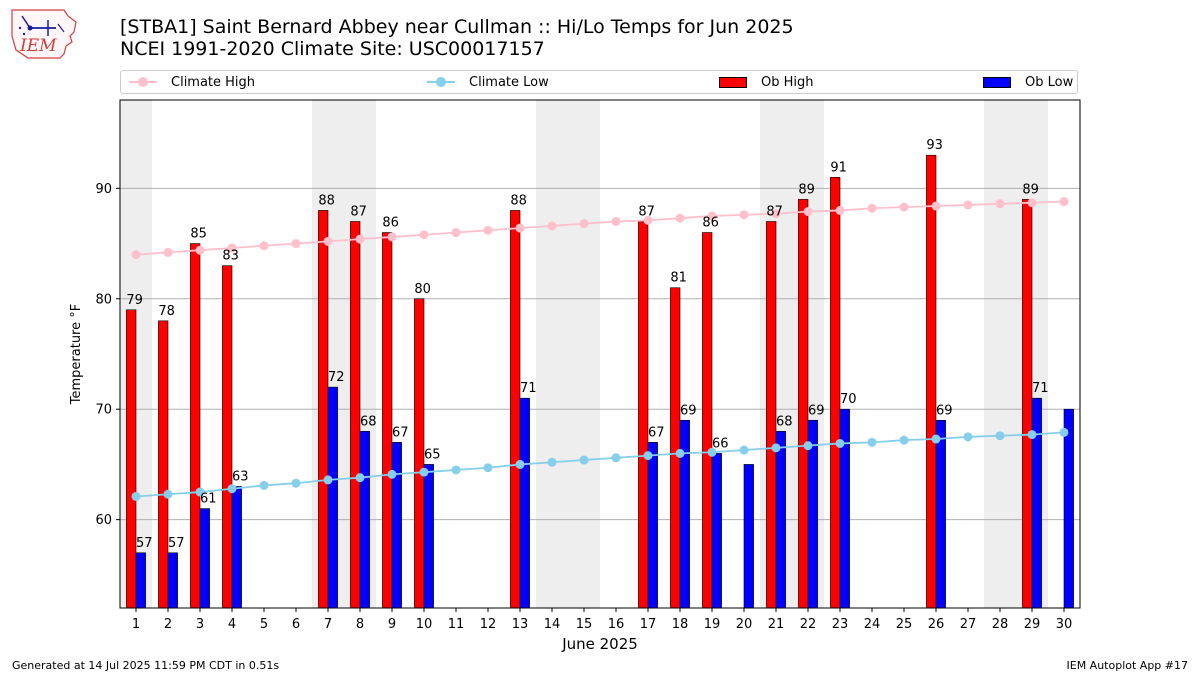 The height and width of the screenshot is (675, 1200). I want to click on x-tick-label: 6, so click(296, 624).